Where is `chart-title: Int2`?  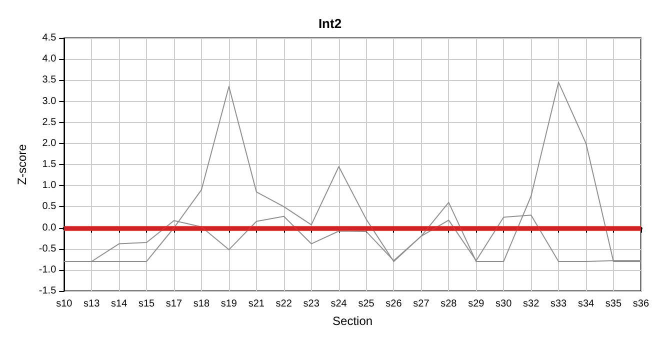
chart-title: Int2 is located at coordinates (330, 23).